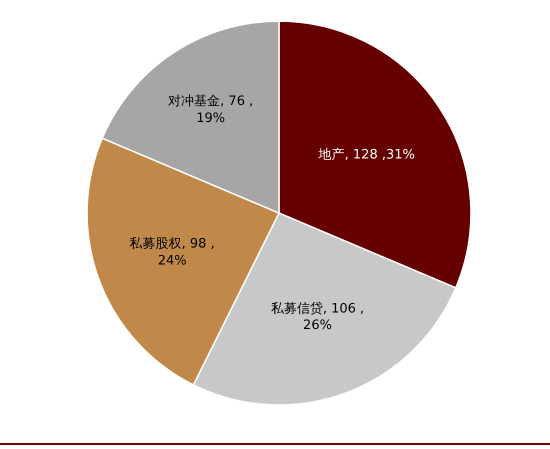 This screenshot has height=449, width=550. I want to click on slice-label: 私募信贷, 106 , 26%, so click(317, 317).